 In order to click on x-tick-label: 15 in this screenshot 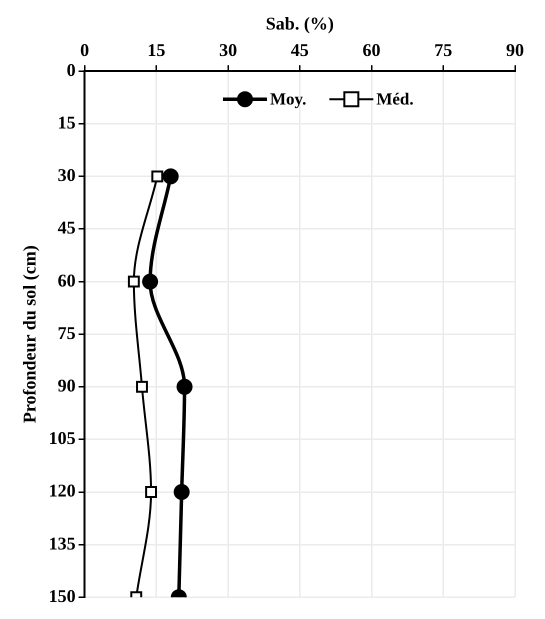, I will do `click(156, 50)`.